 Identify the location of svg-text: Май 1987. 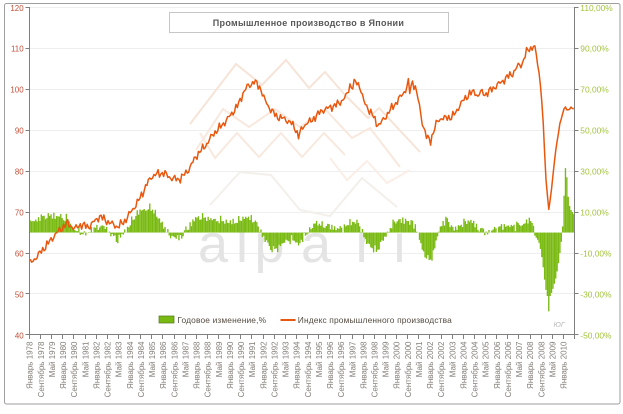
(185, 359).